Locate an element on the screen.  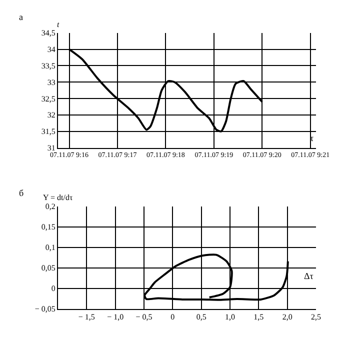
x-tick-label: 0 is located at coordinates (172, 317).